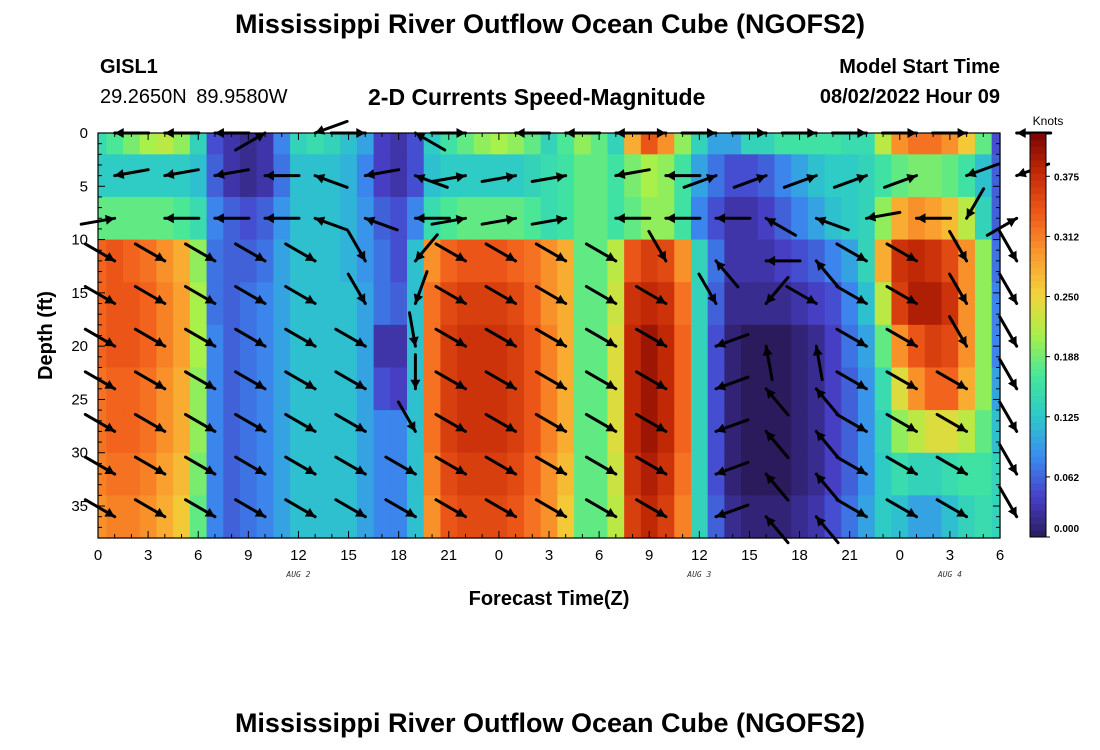 Image resolution: width=1100 pixels, height=750 pixels. Describe the element at coordinates (248, 555) in the screenshot. I see `x-tick-label: 9` at that location.